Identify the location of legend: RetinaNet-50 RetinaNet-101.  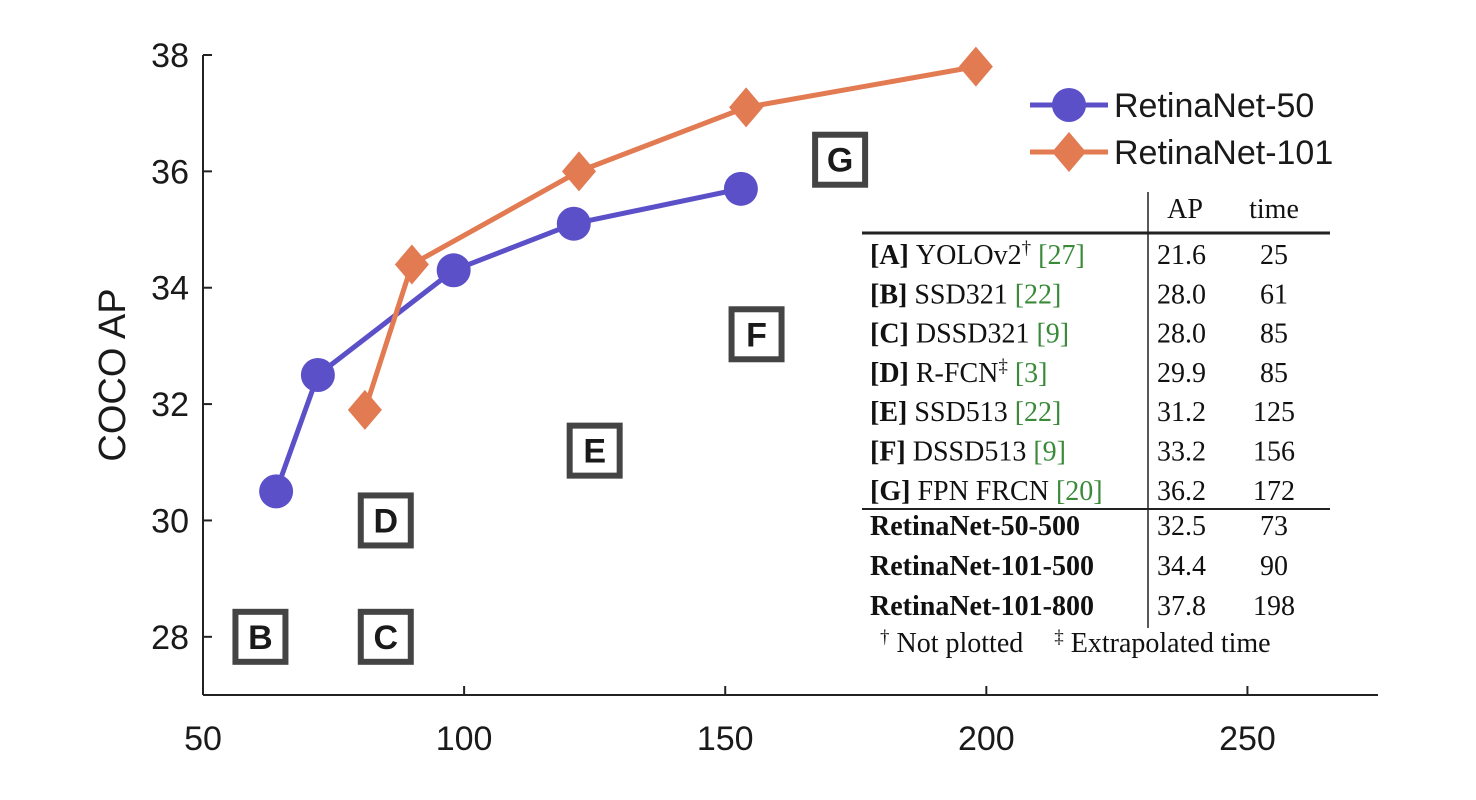
(1181, 129).